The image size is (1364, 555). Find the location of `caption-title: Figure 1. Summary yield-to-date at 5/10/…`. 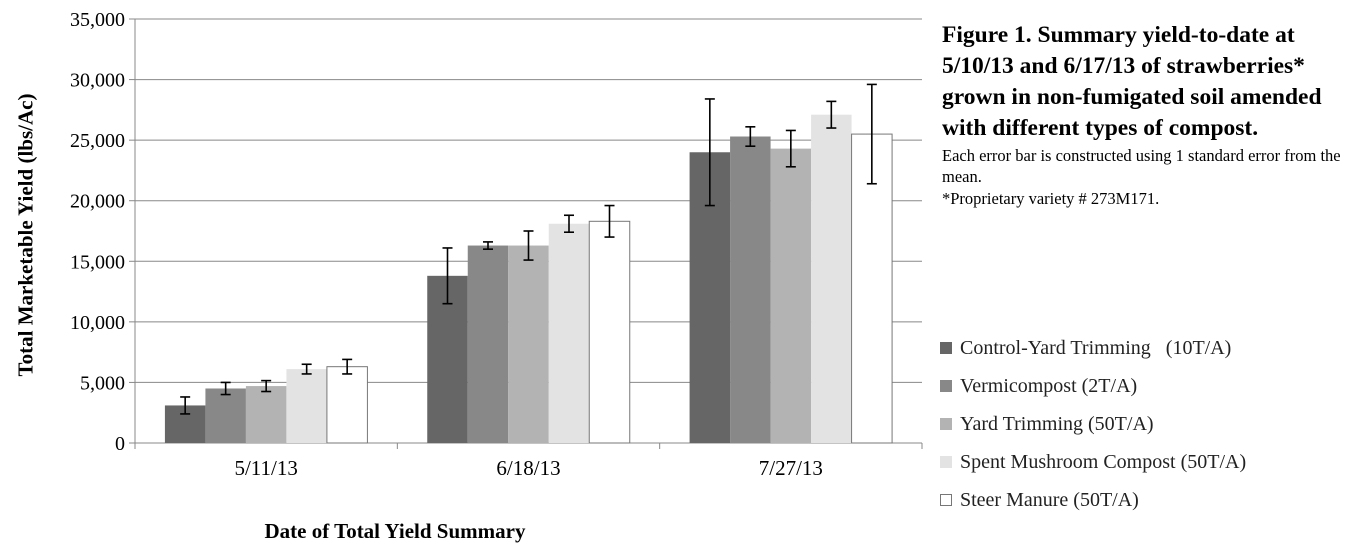

caption-title: Figure 1. Summary yield-to-date at 5/10/… is located at coordinates (1132, 81).